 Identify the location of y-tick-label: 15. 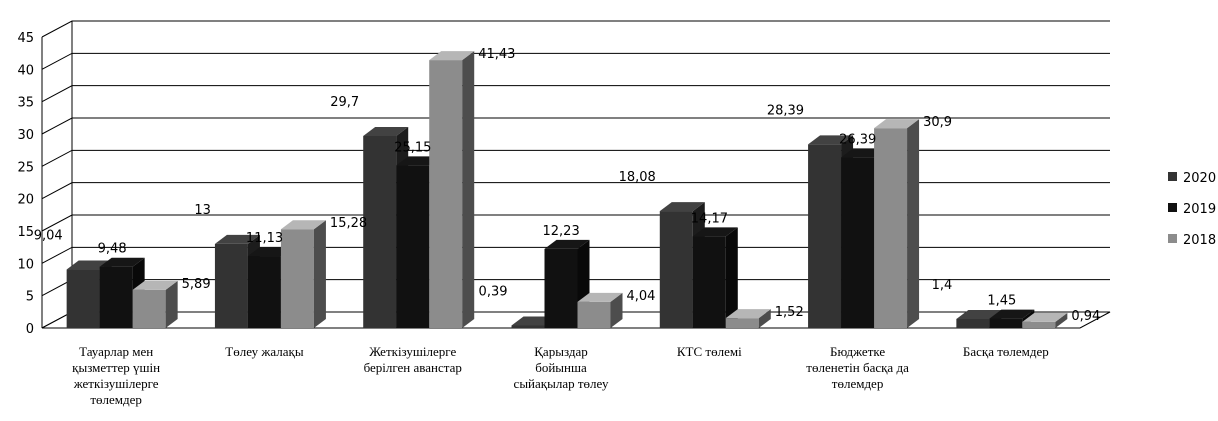
(25, 232).